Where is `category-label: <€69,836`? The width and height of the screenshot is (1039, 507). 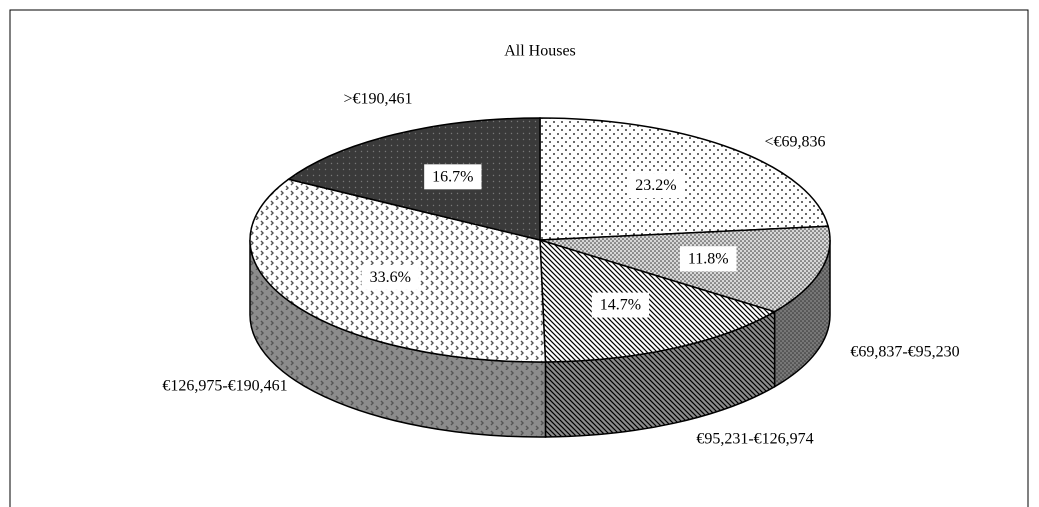 category-label: <€69,836 is located at coordinates (794, 142).